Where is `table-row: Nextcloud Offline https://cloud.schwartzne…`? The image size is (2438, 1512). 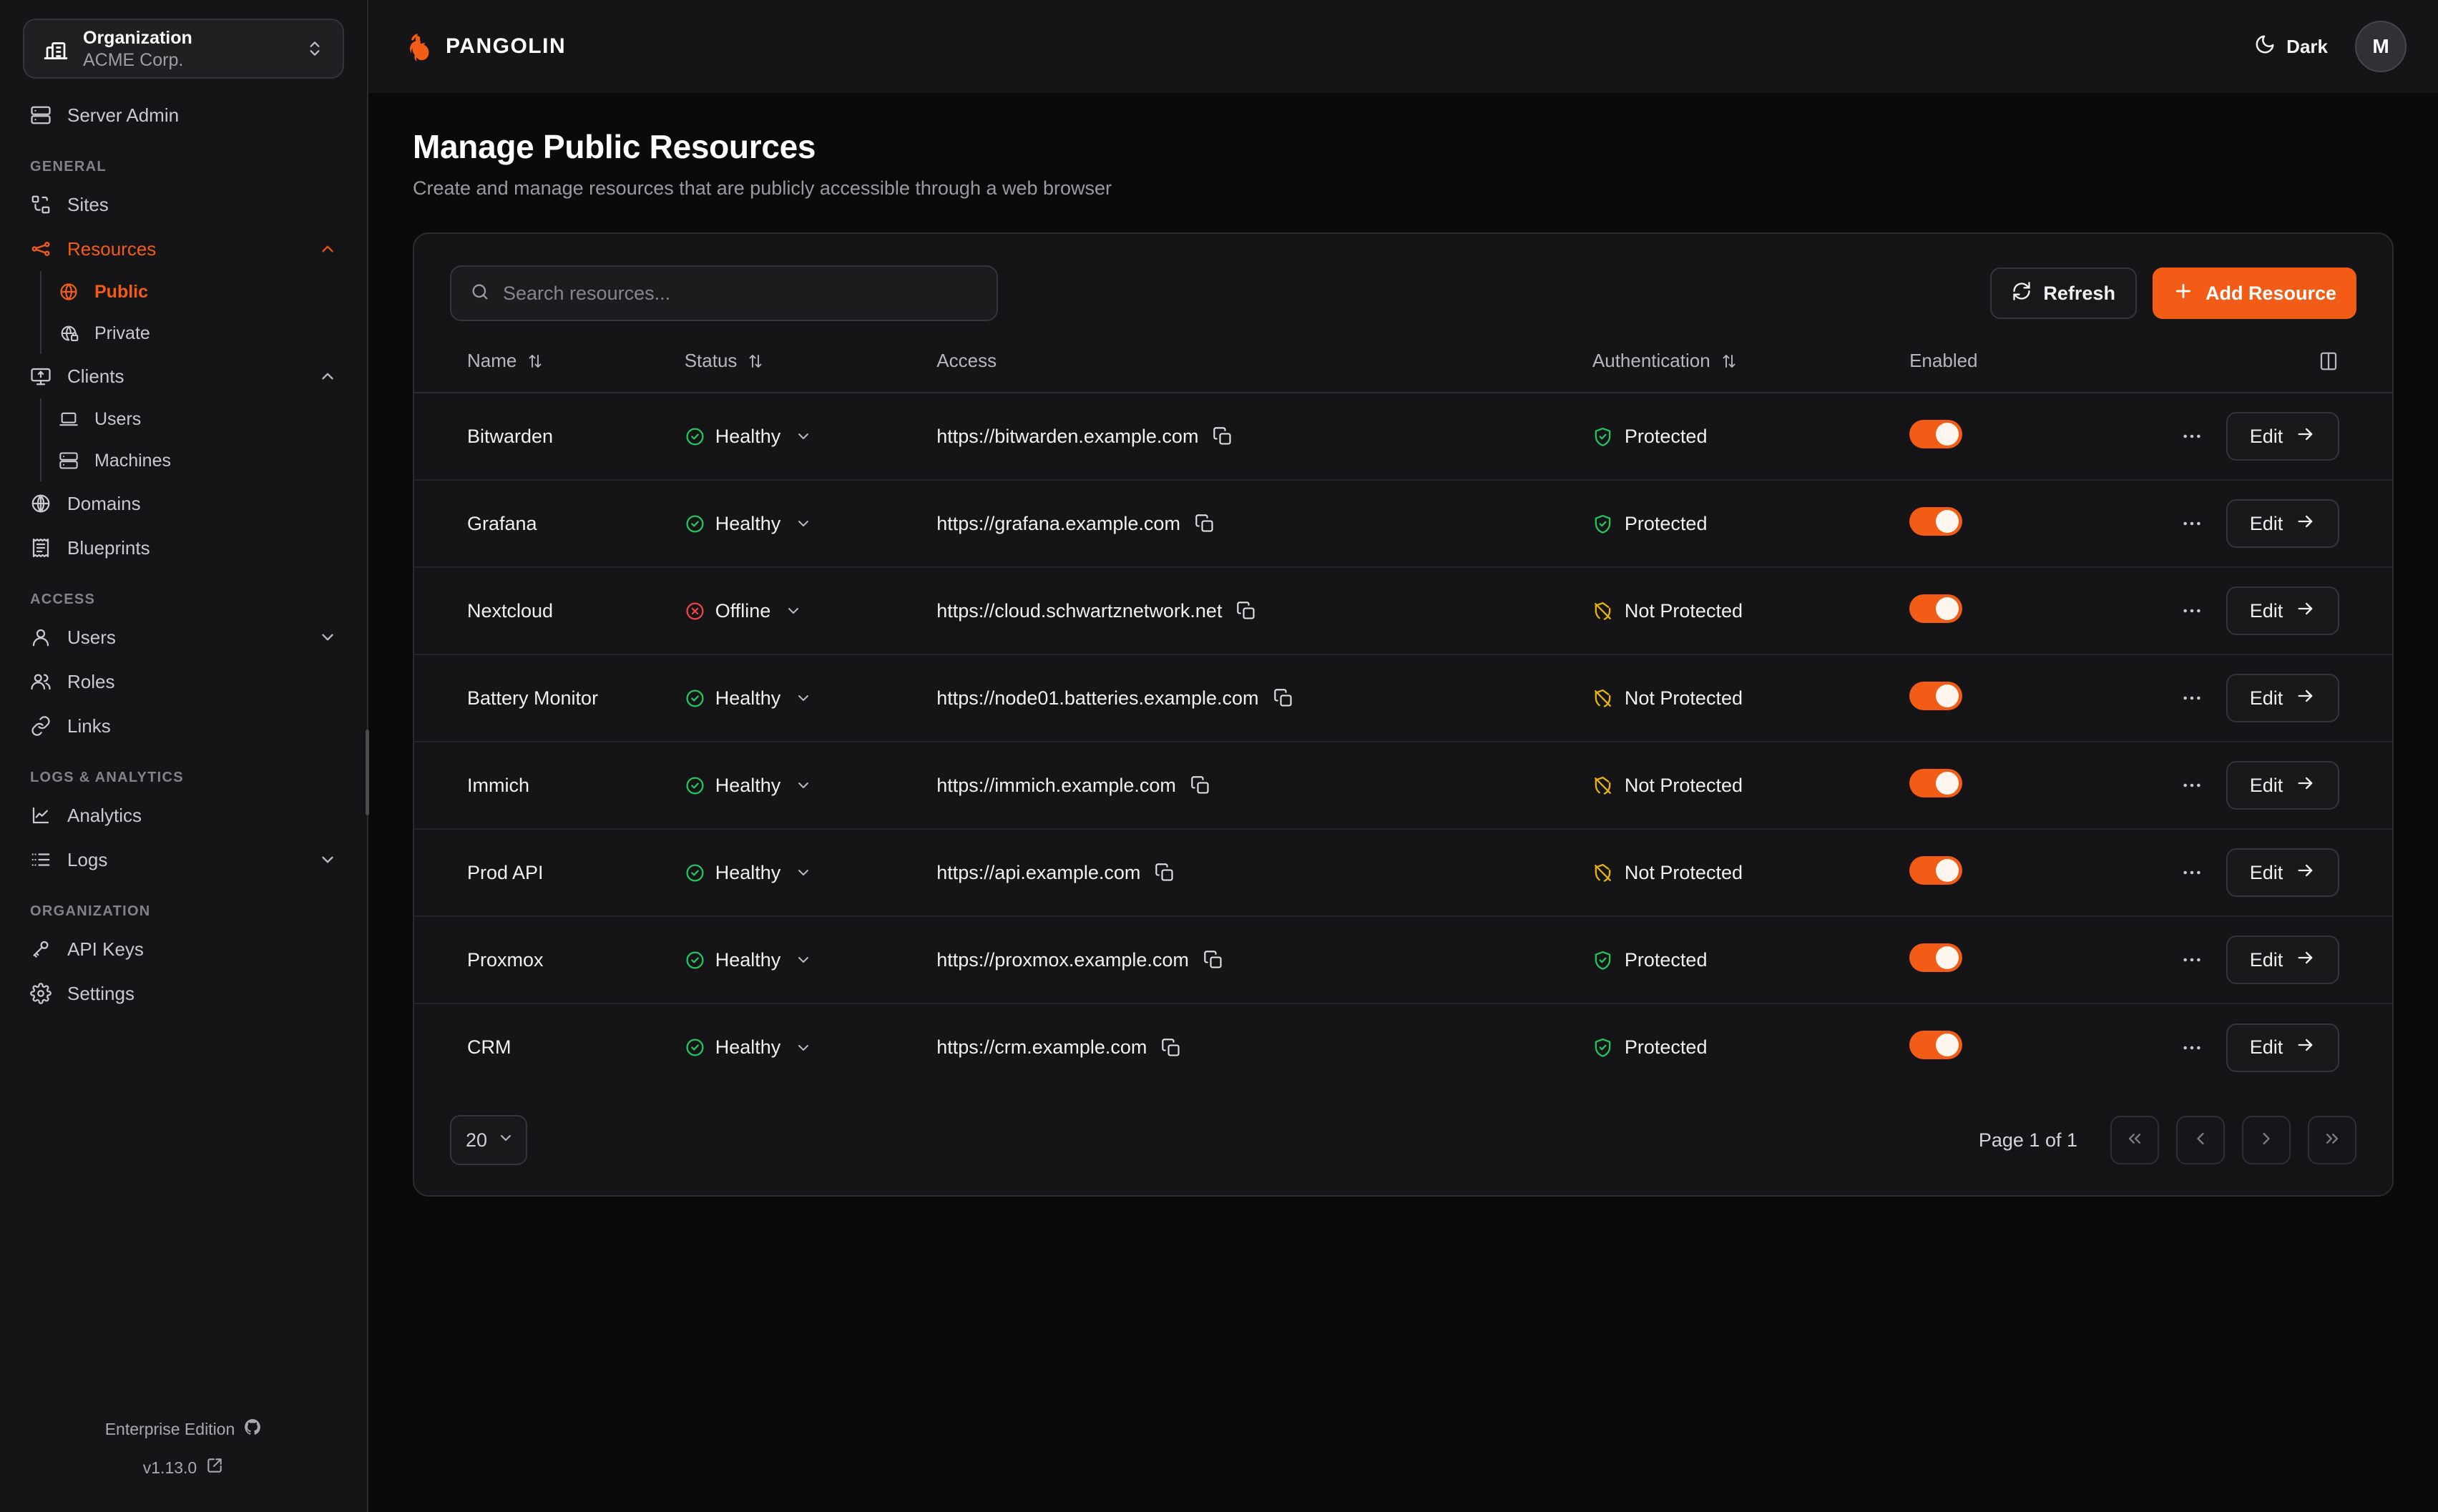 table-row: Nextcloud Offline https://cloud.schwartzne… is located at coordinates (1403, 610).